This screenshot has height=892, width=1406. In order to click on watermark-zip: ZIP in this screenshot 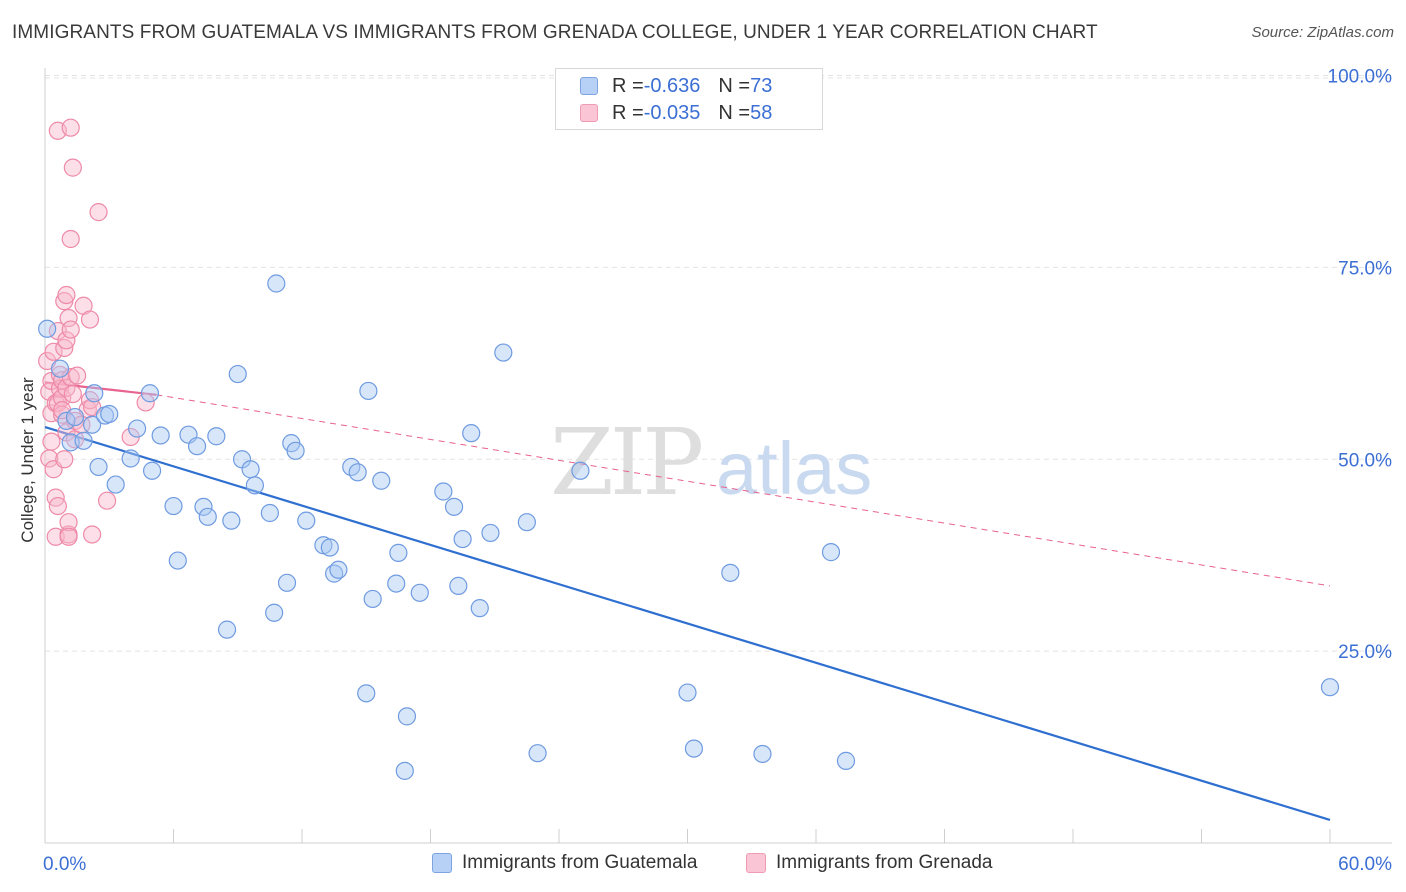, I will do `click(625, 462)`.